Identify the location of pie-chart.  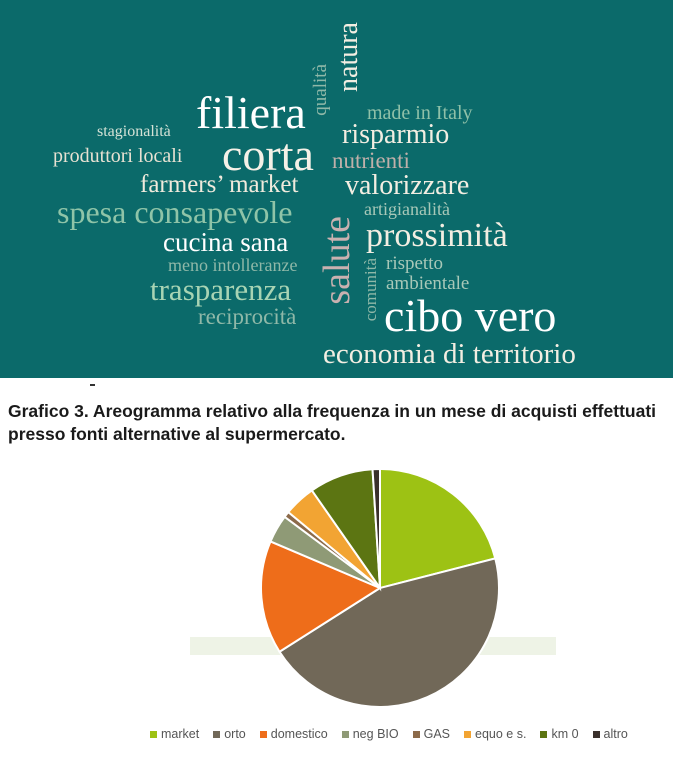
(380, 587).